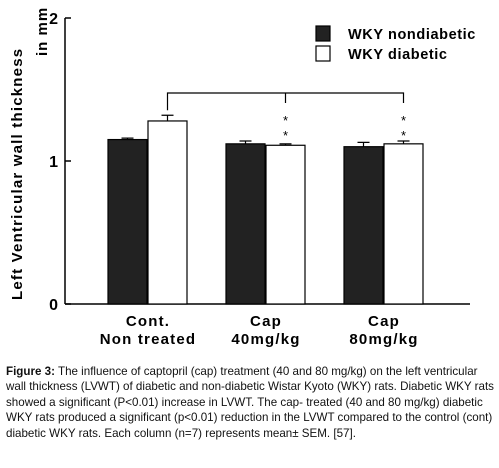 The height and width of the screenshot is (468, 499). Describe the element at coordinates (148, 339) in the screenshot. I see `x-tick-label: Non treated` at that location.